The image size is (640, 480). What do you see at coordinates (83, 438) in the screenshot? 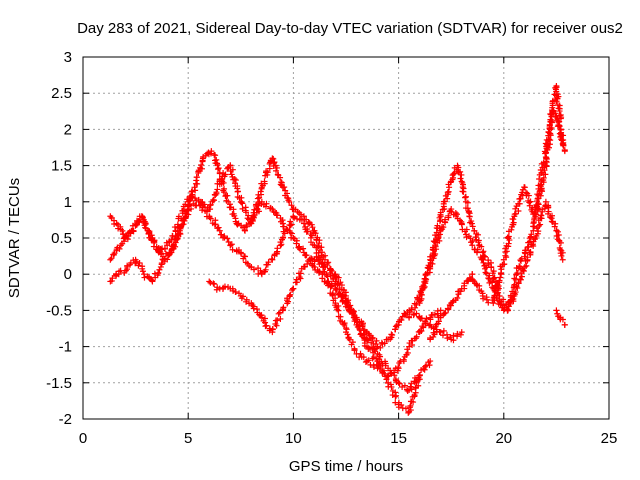
I see `x-tick-label: 0` at bounding box center [83, 438].